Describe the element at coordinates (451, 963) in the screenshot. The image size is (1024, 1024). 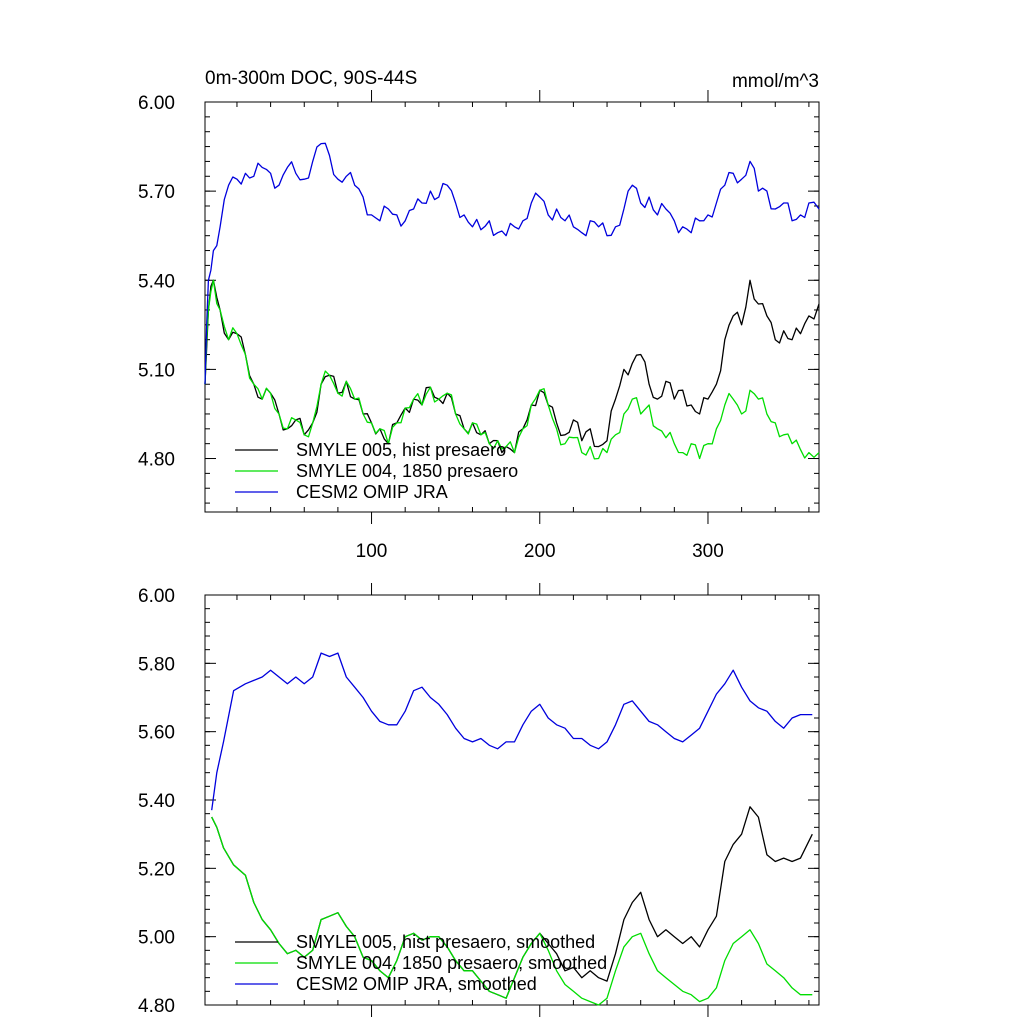
I see `legend-label-2: SMYLE 004, 1850 presaero, smoothed` at that location.